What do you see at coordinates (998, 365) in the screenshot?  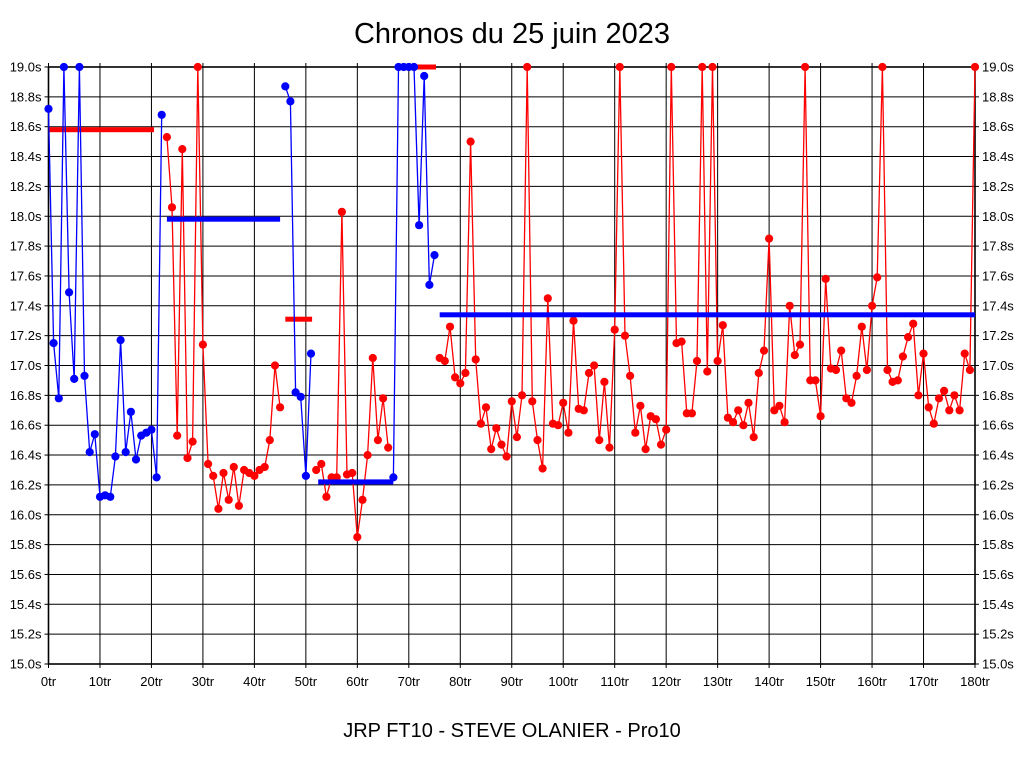 I see `y-tick-label-right: 17.0s` at bounding box center [998, 365].